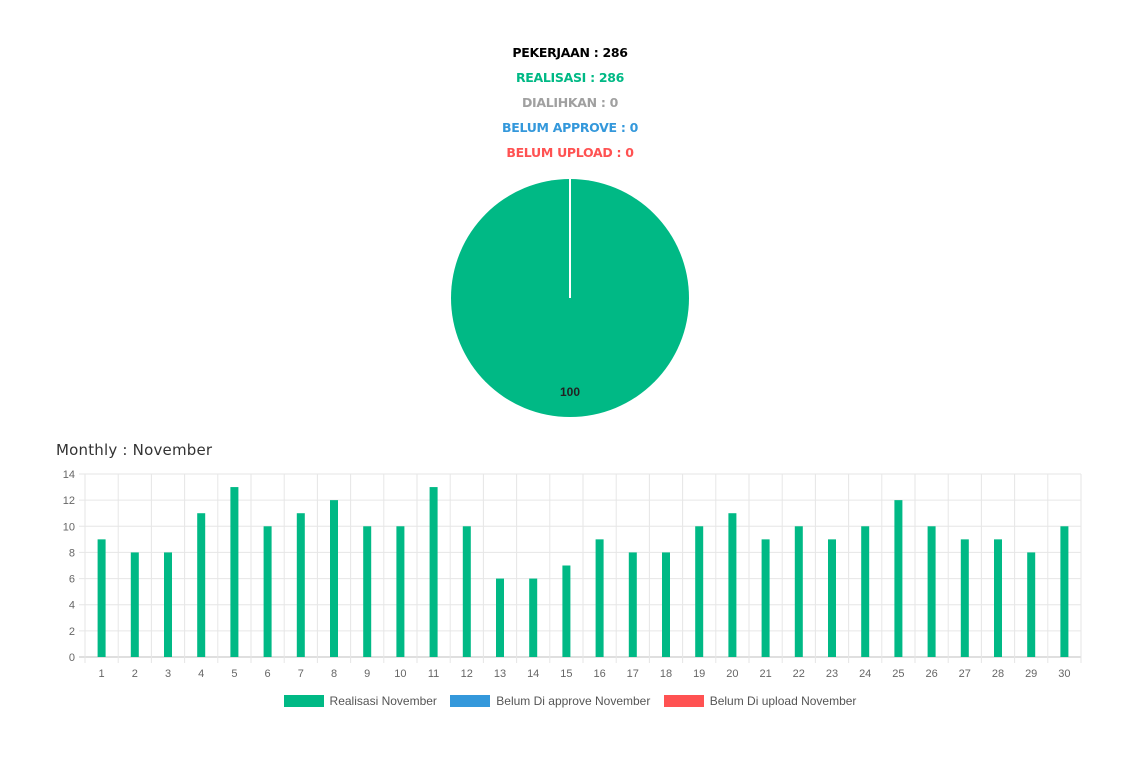  I want to click on x-tick-label: 8, so click(334, 674).